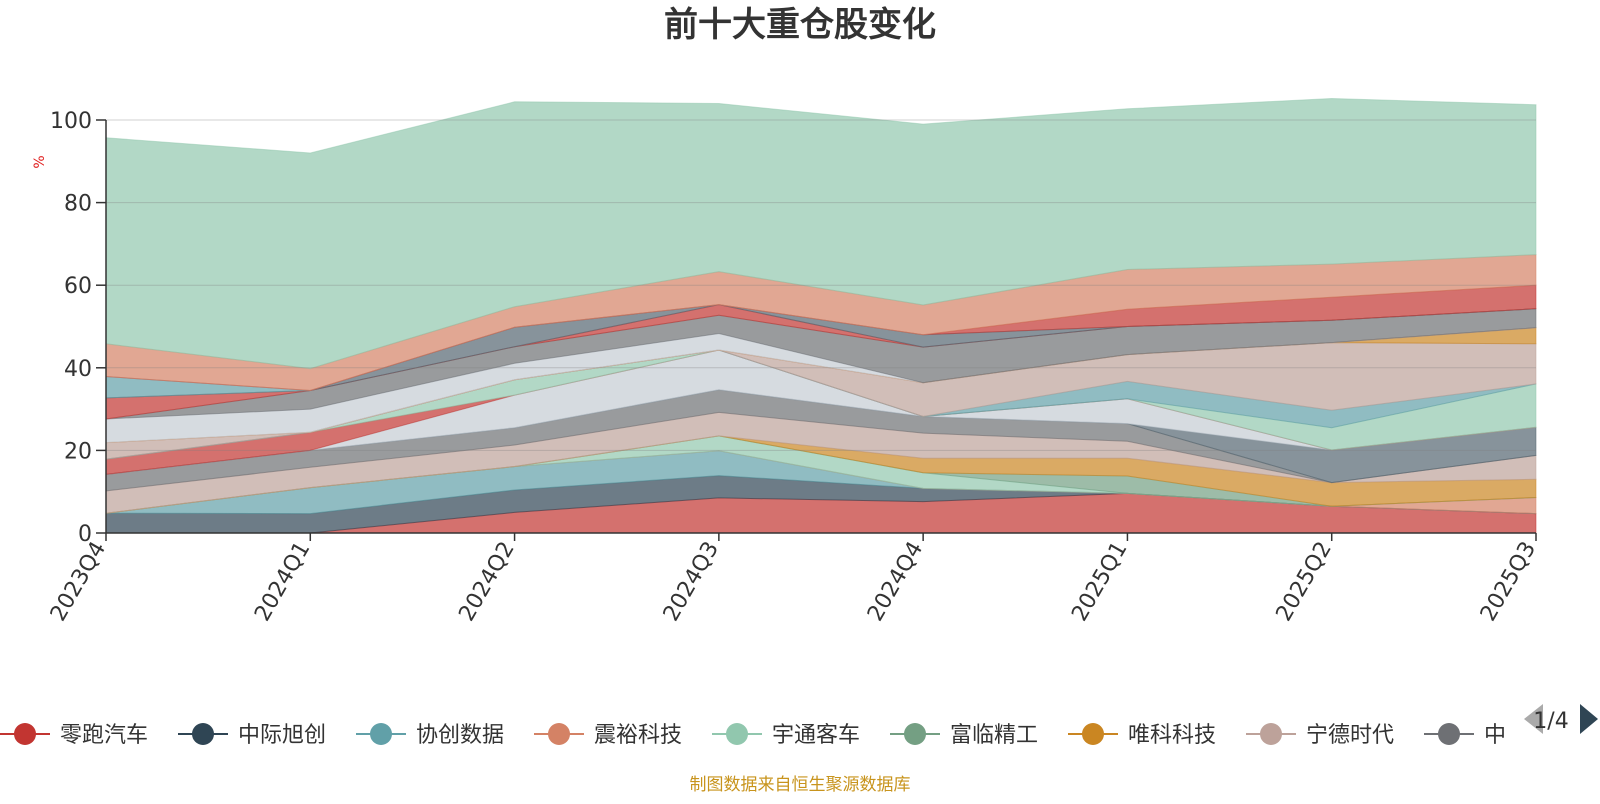 This screenshot has height=804, width=1600. Describe the element at coordinates (800, 25) in the screenshot. I see `chart-title: 前十大重仓股变化` at that location.